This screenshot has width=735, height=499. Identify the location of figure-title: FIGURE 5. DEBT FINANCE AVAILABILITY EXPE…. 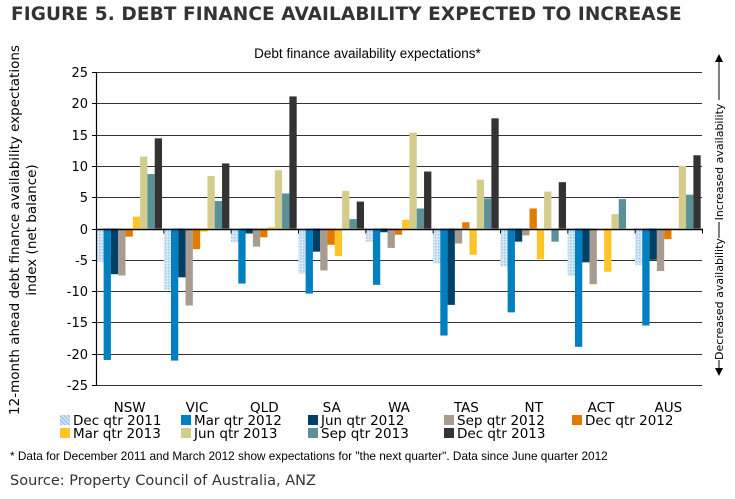
(346, 14).